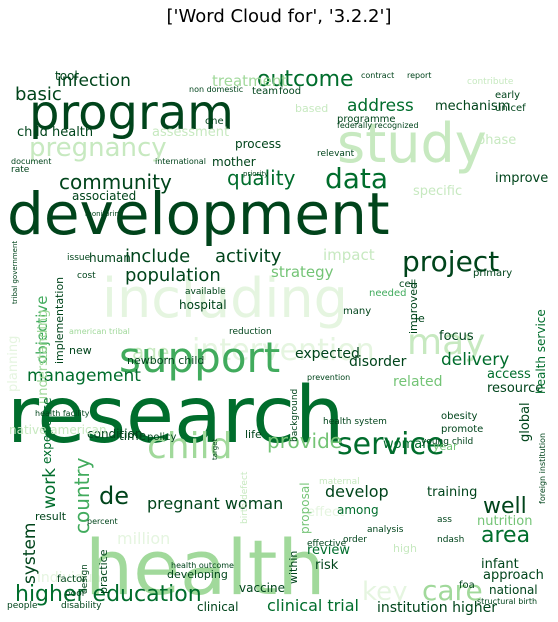  Describe the element at coordinates (444, 520) in the screenshot. I see `word: ass` at that location.